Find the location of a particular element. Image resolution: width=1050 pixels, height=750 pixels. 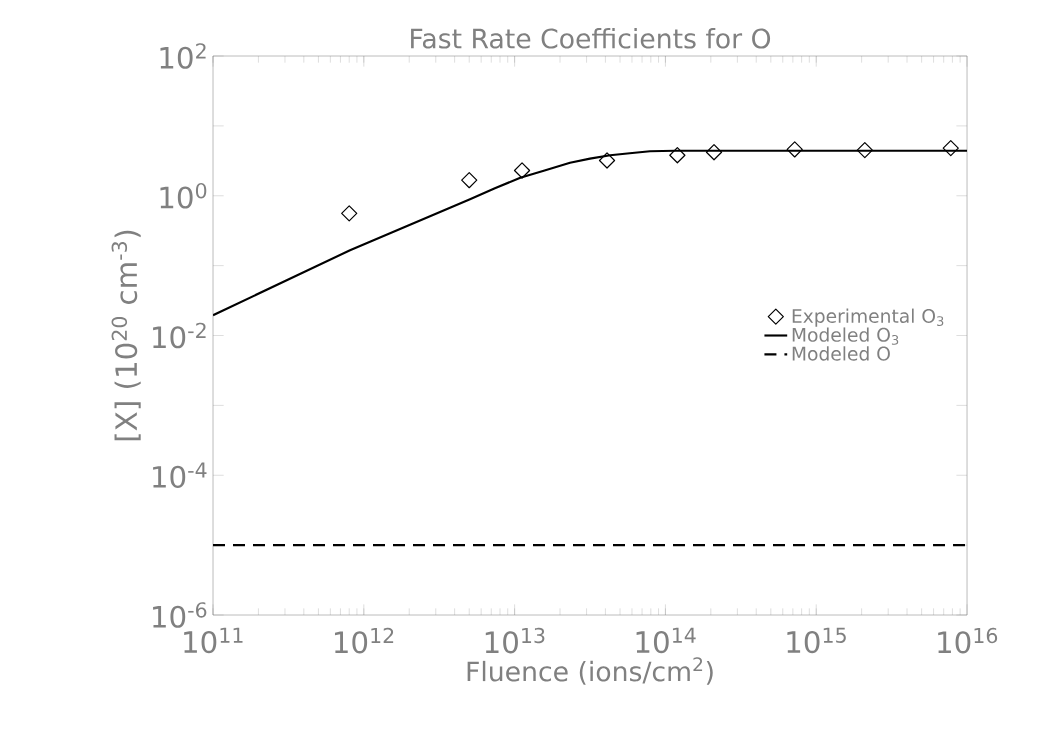

chart-title: Fast Rate Coefficients for O is located at coordinates (591, 38).